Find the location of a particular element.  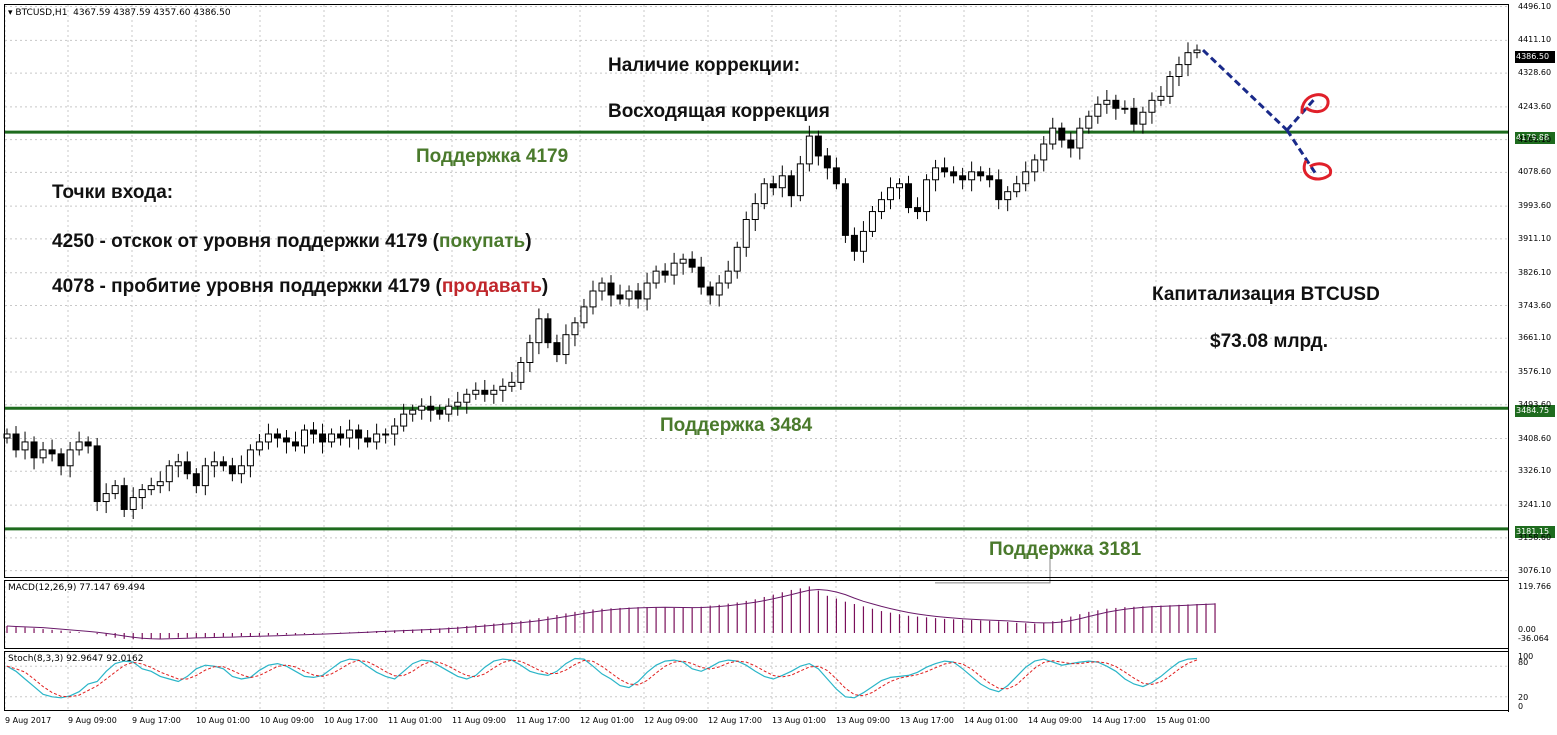

symbol-label: BTCUSD,H1 is located at coordinates (41, 13).